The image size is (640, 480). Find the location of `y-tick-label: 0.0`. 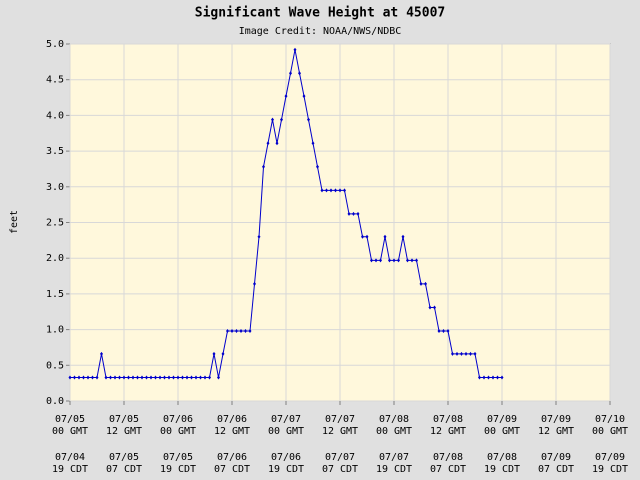

y-tick-label: 0.0 is located at coordinates (55, 401).